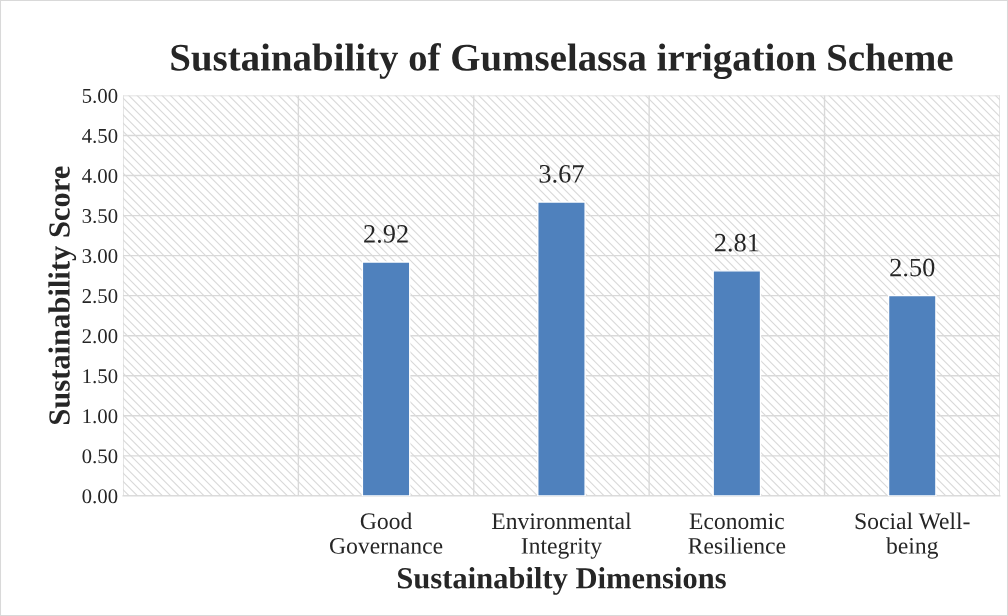 The image size is (1008, 616). I want to click on chart-title: Sustainability of Gumselassa irrigation Scheme, so click(562, 61).